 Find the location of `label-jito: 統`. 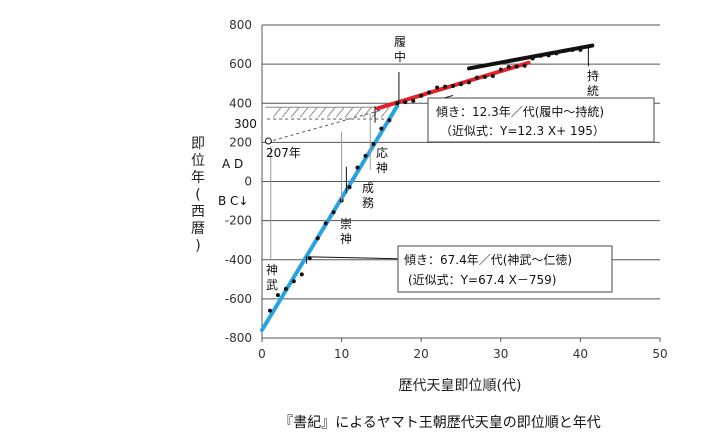

label-jito: 統 is located at coordinates (593, 91).